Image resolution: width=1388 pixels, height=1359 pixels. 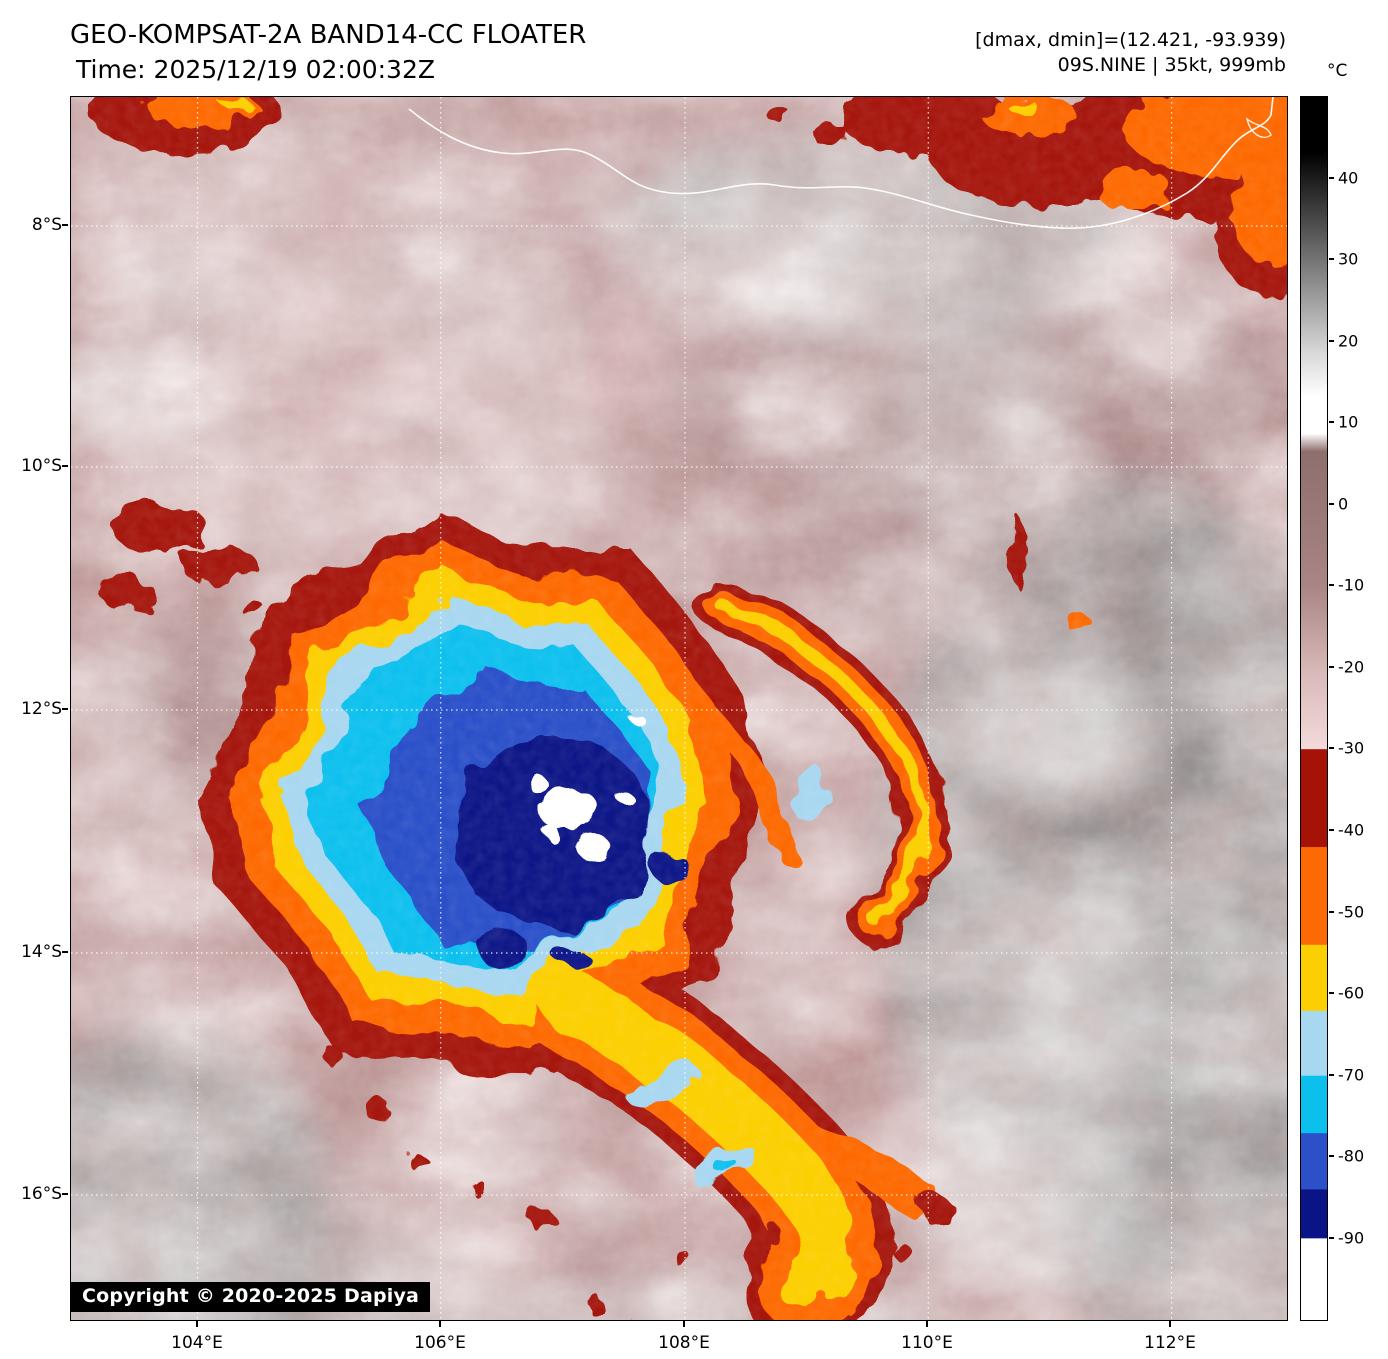 I want to click on x-axis-label: 112°E, so click(x=1170, y=1343).